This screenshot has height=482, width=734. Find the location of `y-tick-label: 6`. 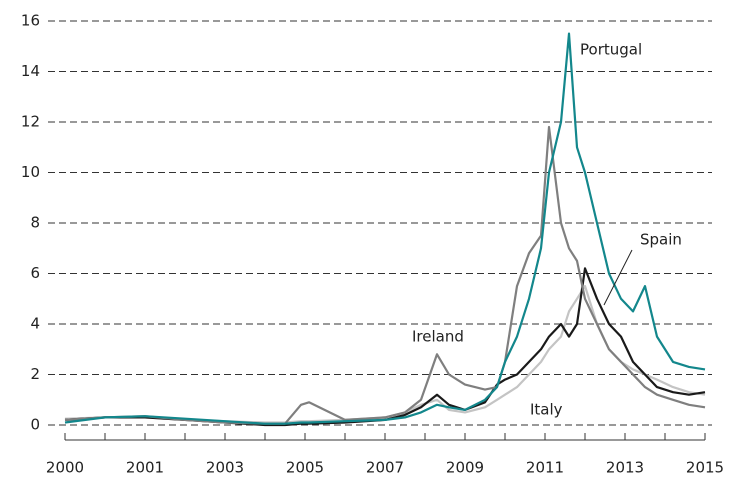

y-tick-label: 6 is located at coordinates (35, 273).